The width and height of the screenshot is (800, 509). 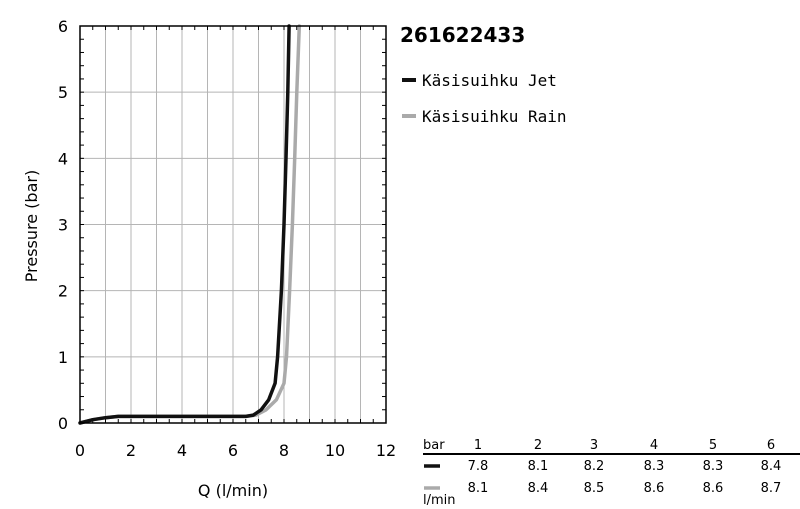 I want to click on x-tick-label: 2, so click(x=131, y=450).